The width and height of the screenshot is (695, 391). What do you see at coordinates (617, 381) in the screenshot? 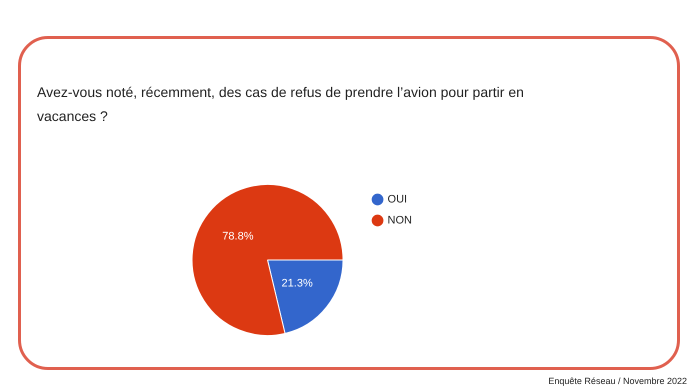
I see `text: Enquête Réseau / Novembre 2022` at bounding box center [617, 381].